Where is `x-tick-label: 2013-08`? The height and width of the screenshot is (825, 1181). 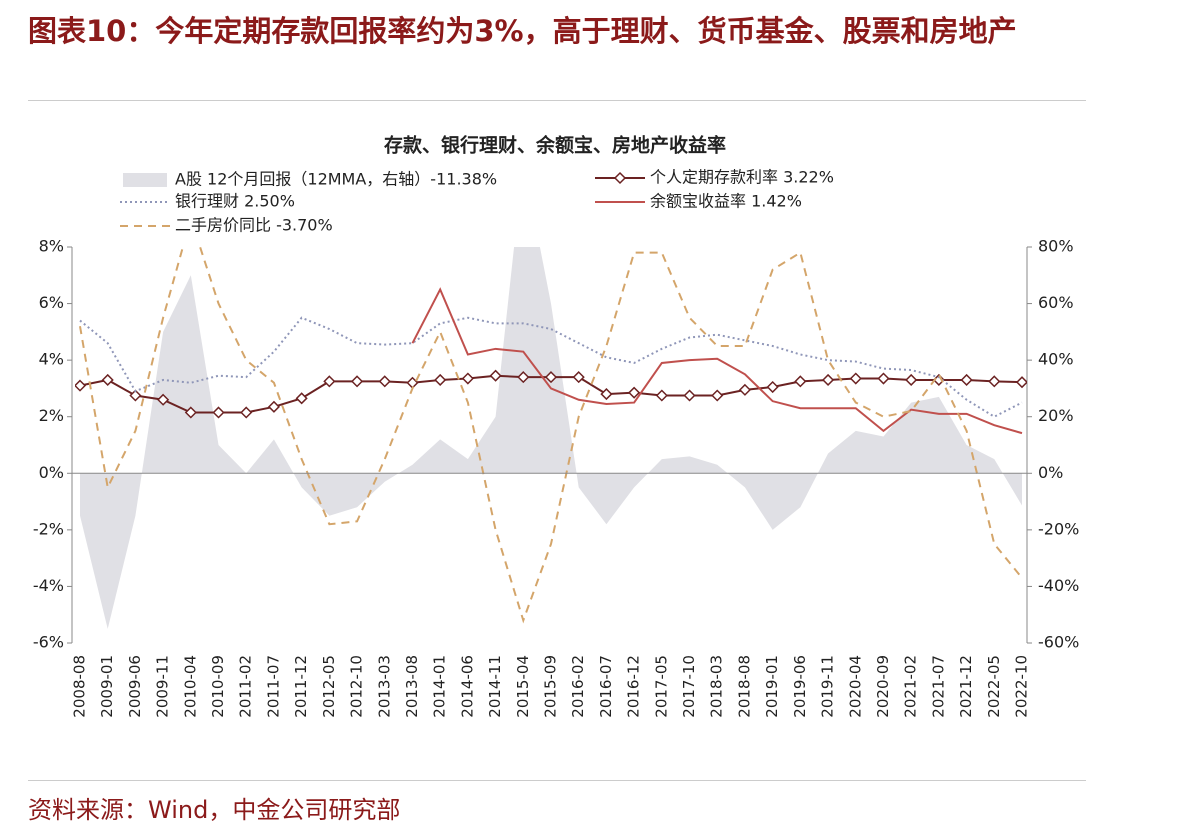
x-tick-label: 2013-08 is located at coordinates (412, 686).